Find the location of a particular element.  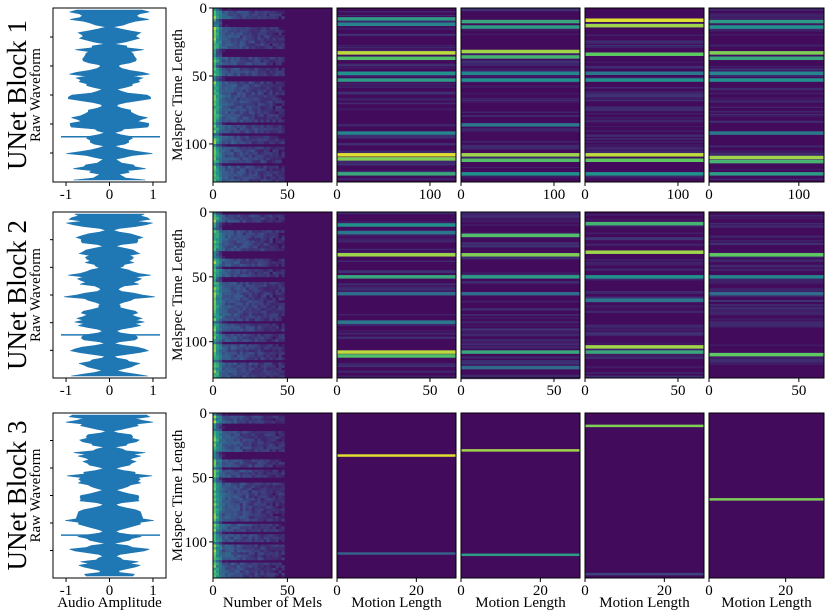

melspec-ytick-label: 0 is located at coordinates (204, 9).